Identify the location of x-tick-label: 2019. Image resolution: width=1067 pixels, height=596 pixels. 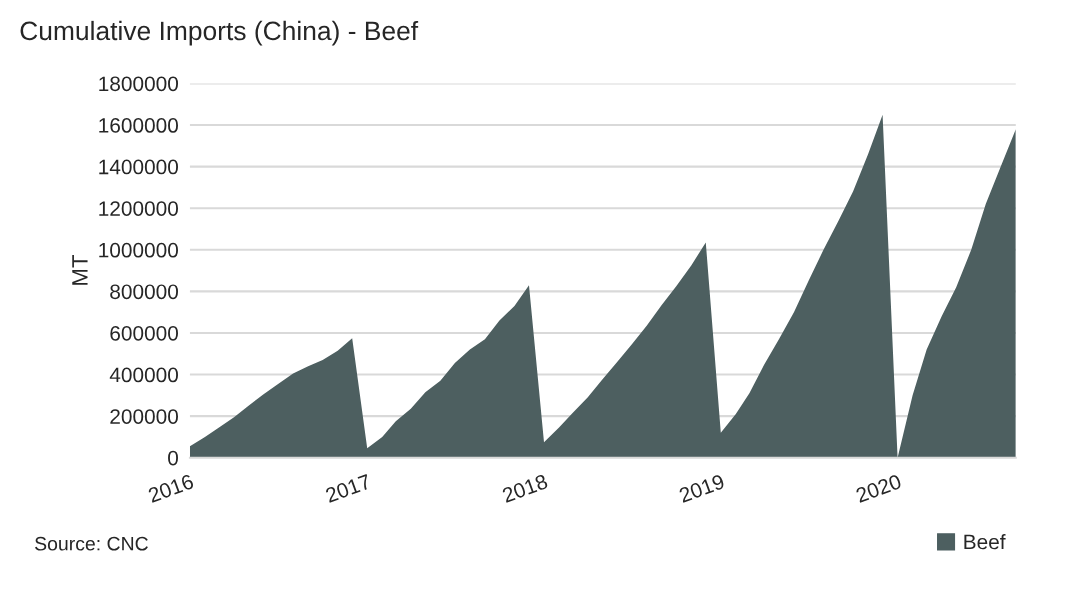
(702, 488).